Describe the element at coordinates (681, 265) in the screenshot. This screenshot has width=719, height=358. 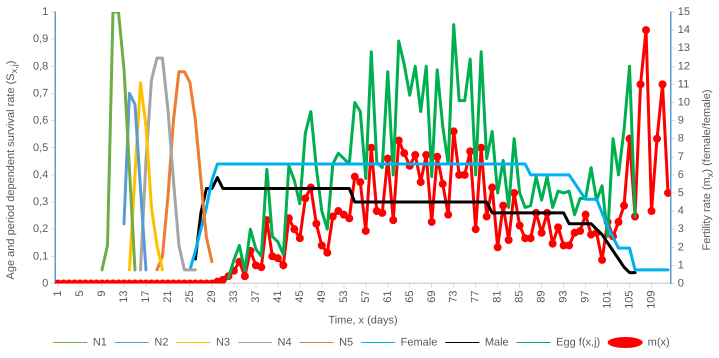
I see `y2-tick-label: 1` at that location.